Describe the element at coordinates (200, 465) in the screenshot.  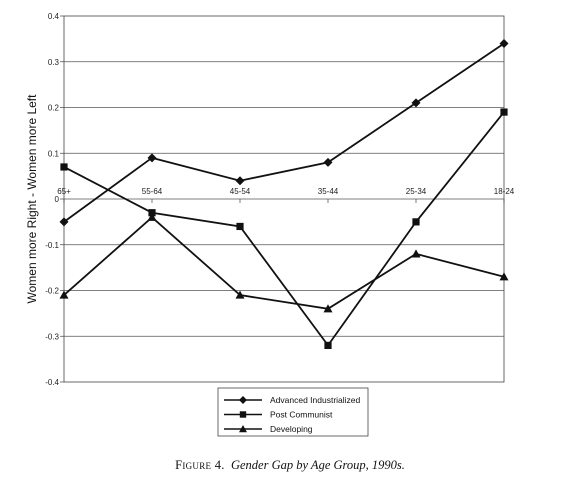
I see `figure-label: Figure 4.` at that location.